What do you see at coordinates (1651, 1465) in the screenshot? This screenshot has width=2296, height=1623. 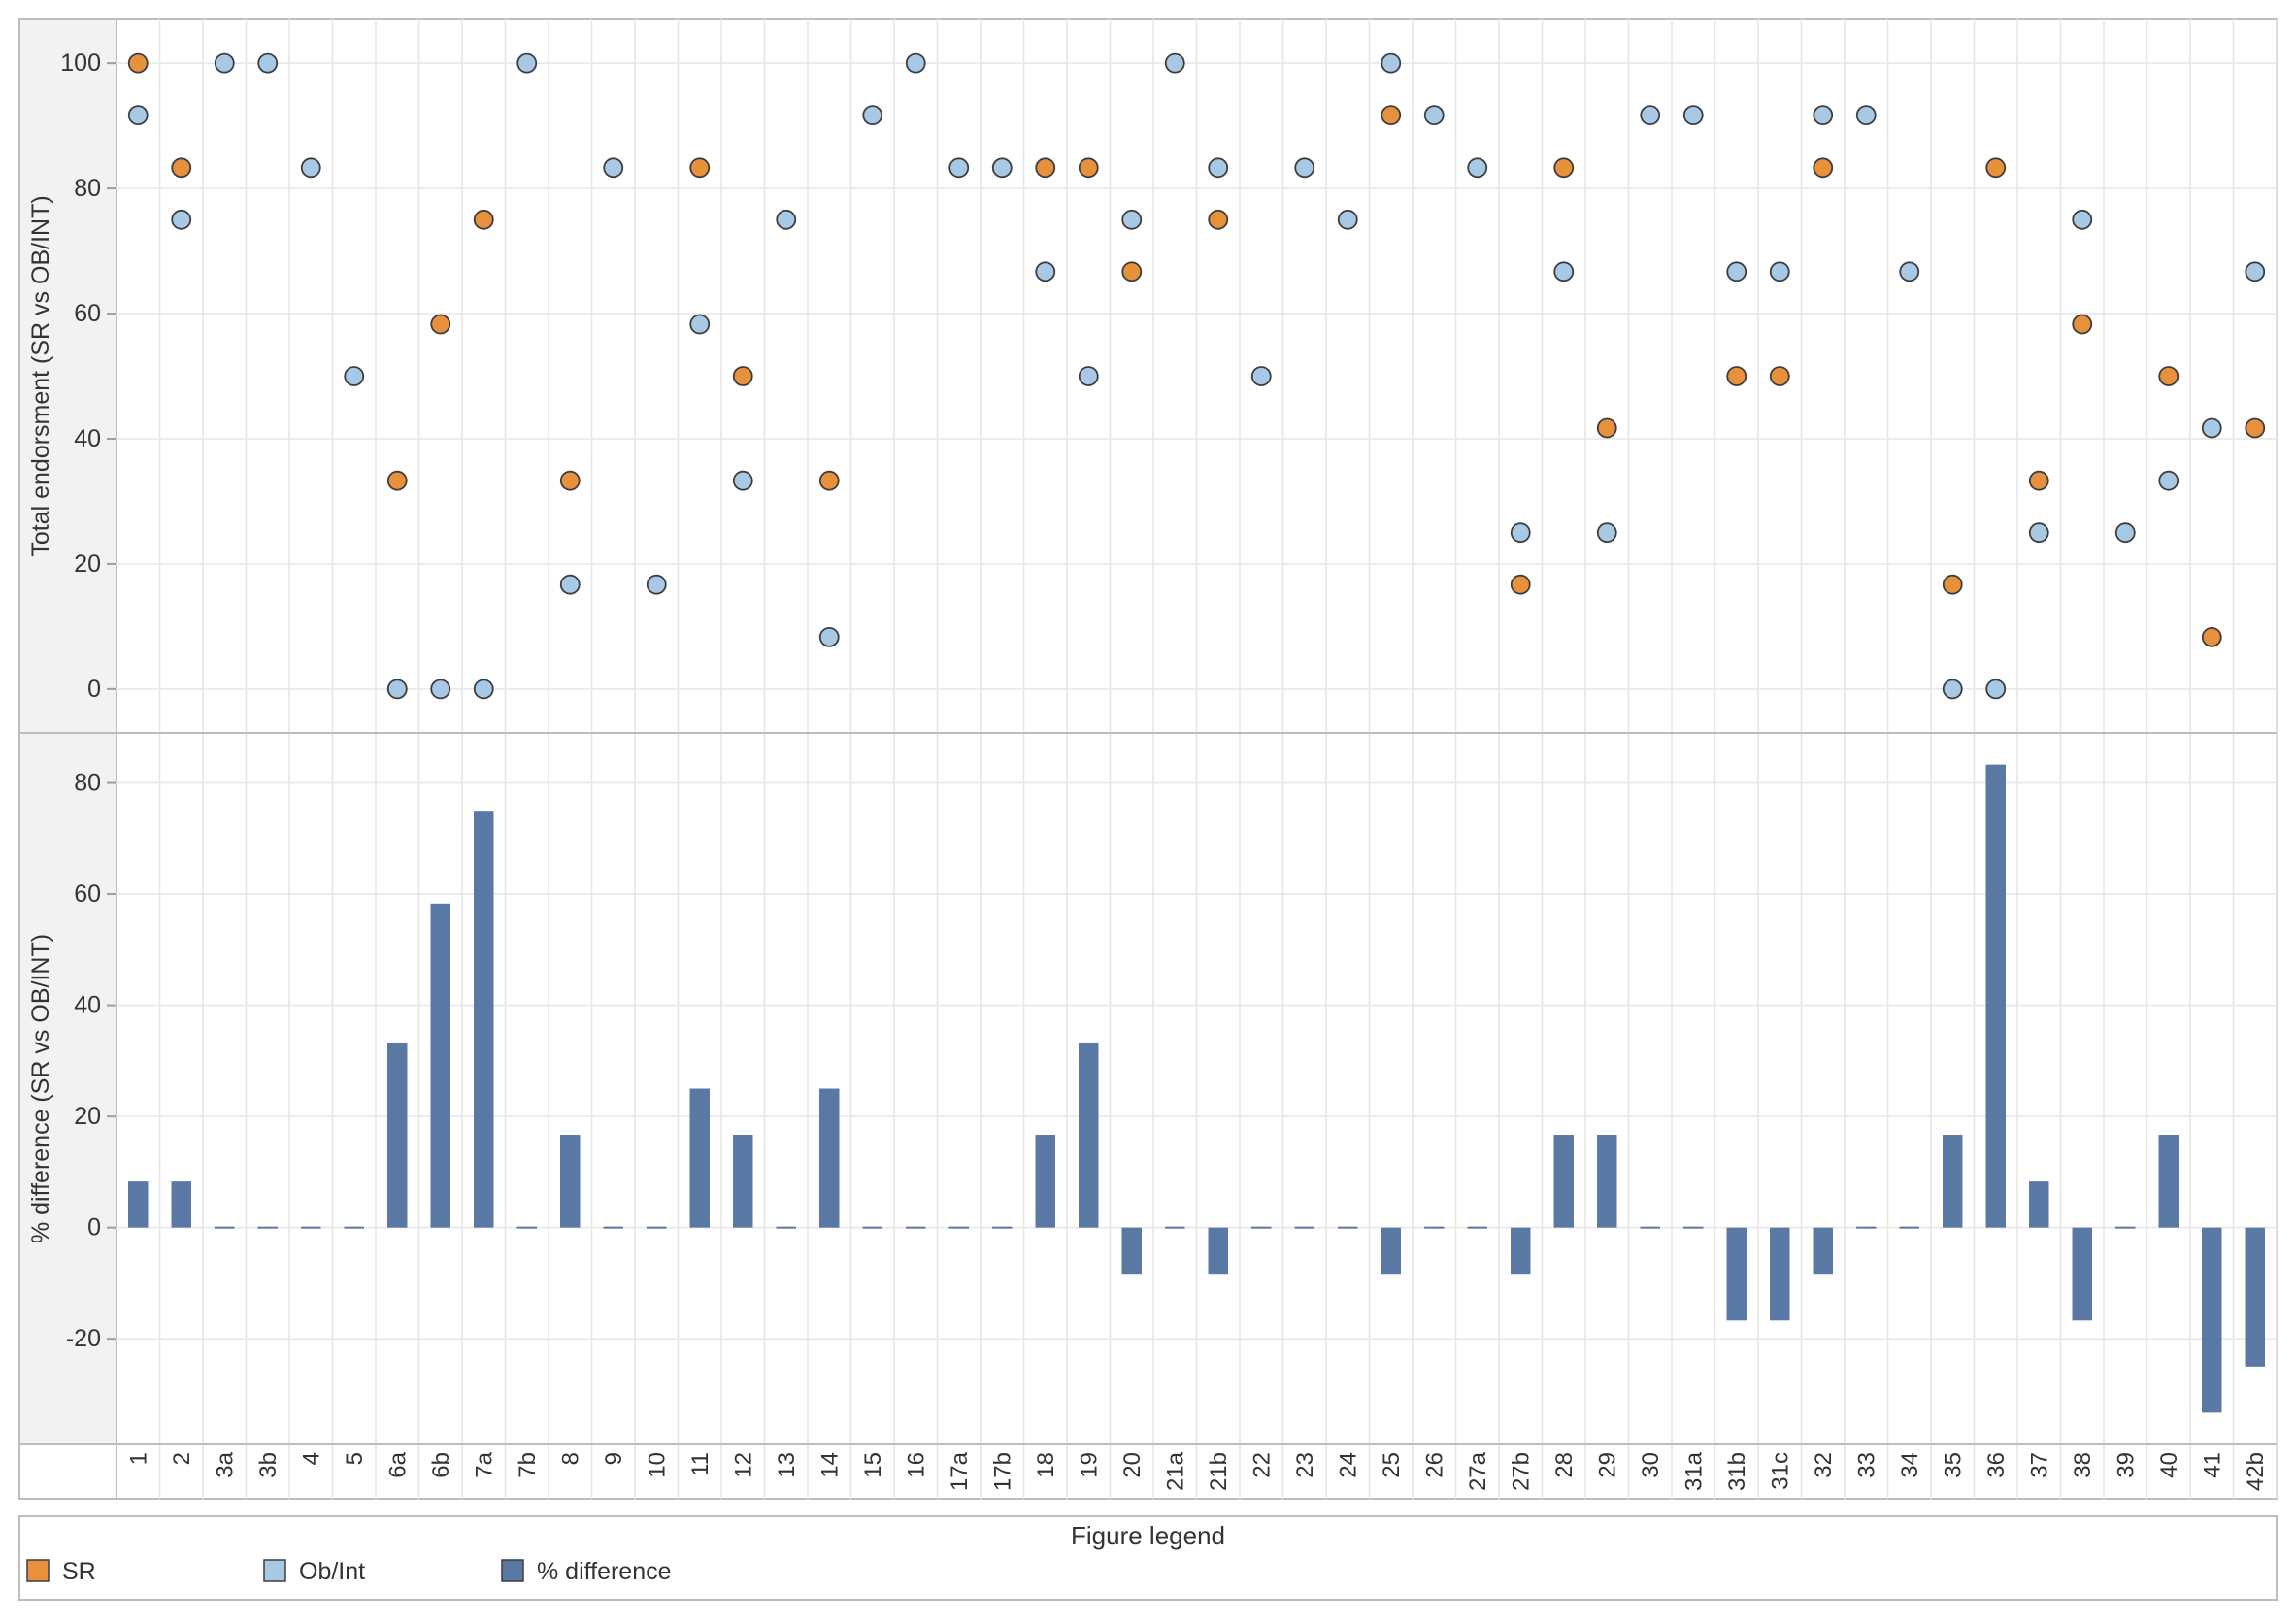 I see `x-tick-label: 30` at bounding box center [1651, 1465].